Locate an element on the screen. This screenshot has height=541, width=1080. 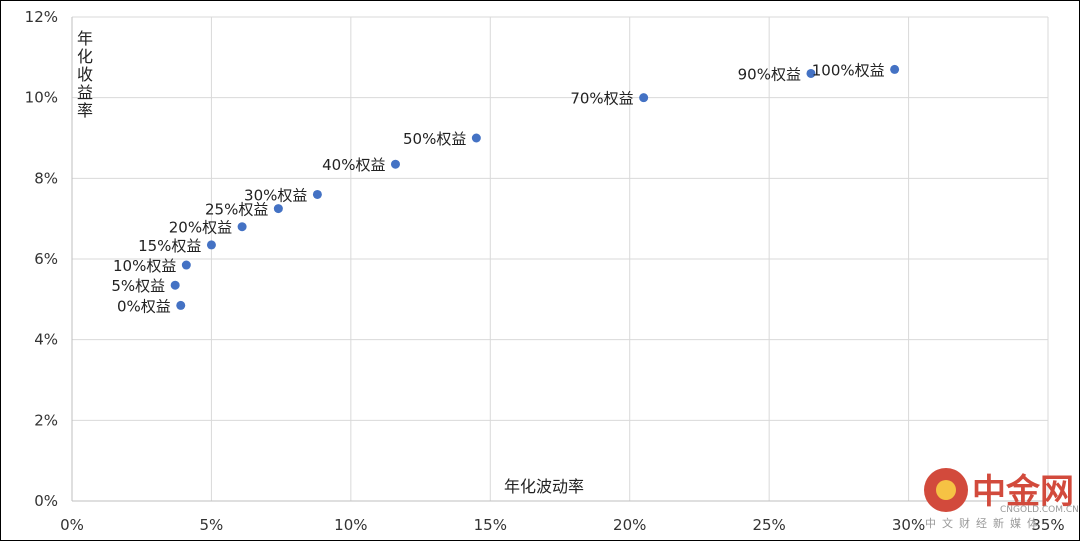
x-tick-label: 25% is located at coordinates (768, 525).